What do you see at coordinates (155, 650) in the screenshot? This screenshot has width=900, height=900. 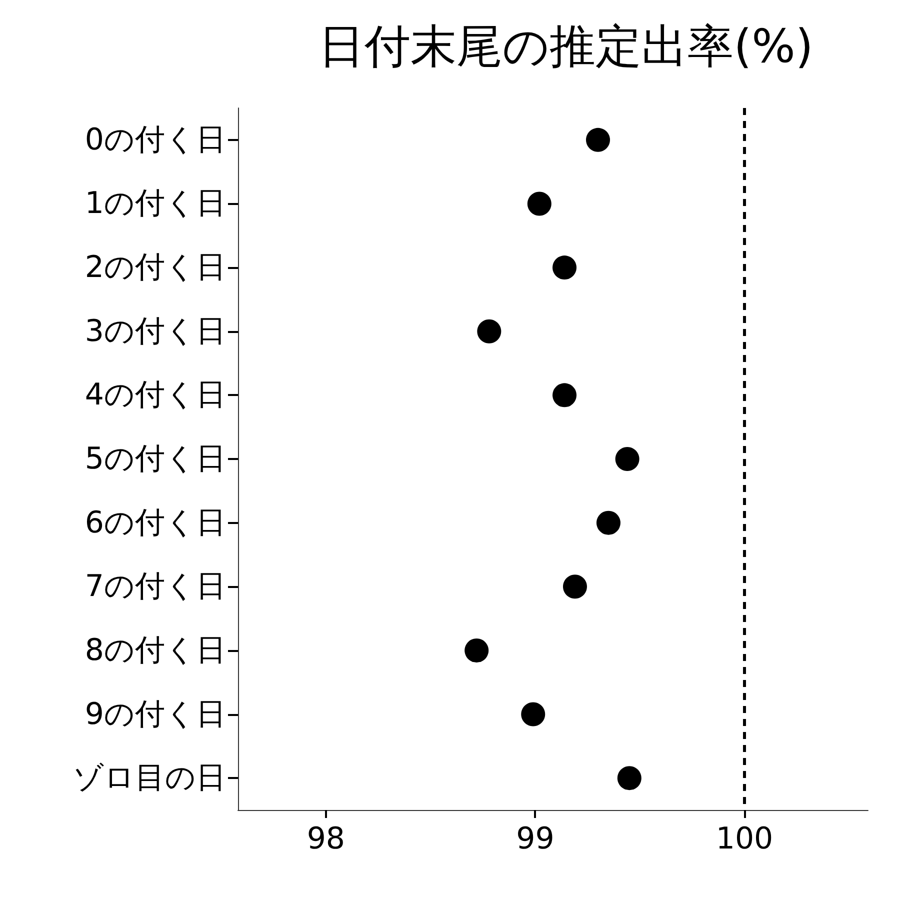 I see `y-tick-label: 8の付く日` at bounding box center [155, 650].